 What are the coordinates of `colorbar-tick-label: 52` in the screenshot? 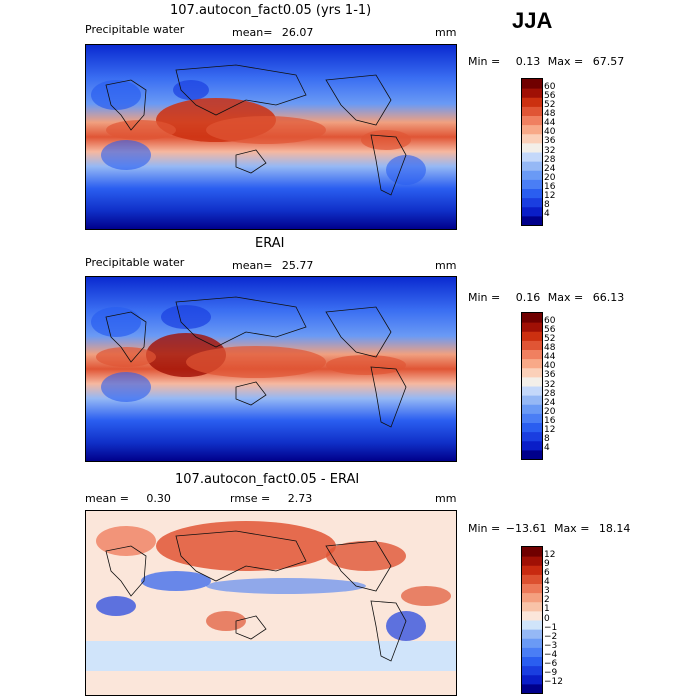 It's located at (550, 338).